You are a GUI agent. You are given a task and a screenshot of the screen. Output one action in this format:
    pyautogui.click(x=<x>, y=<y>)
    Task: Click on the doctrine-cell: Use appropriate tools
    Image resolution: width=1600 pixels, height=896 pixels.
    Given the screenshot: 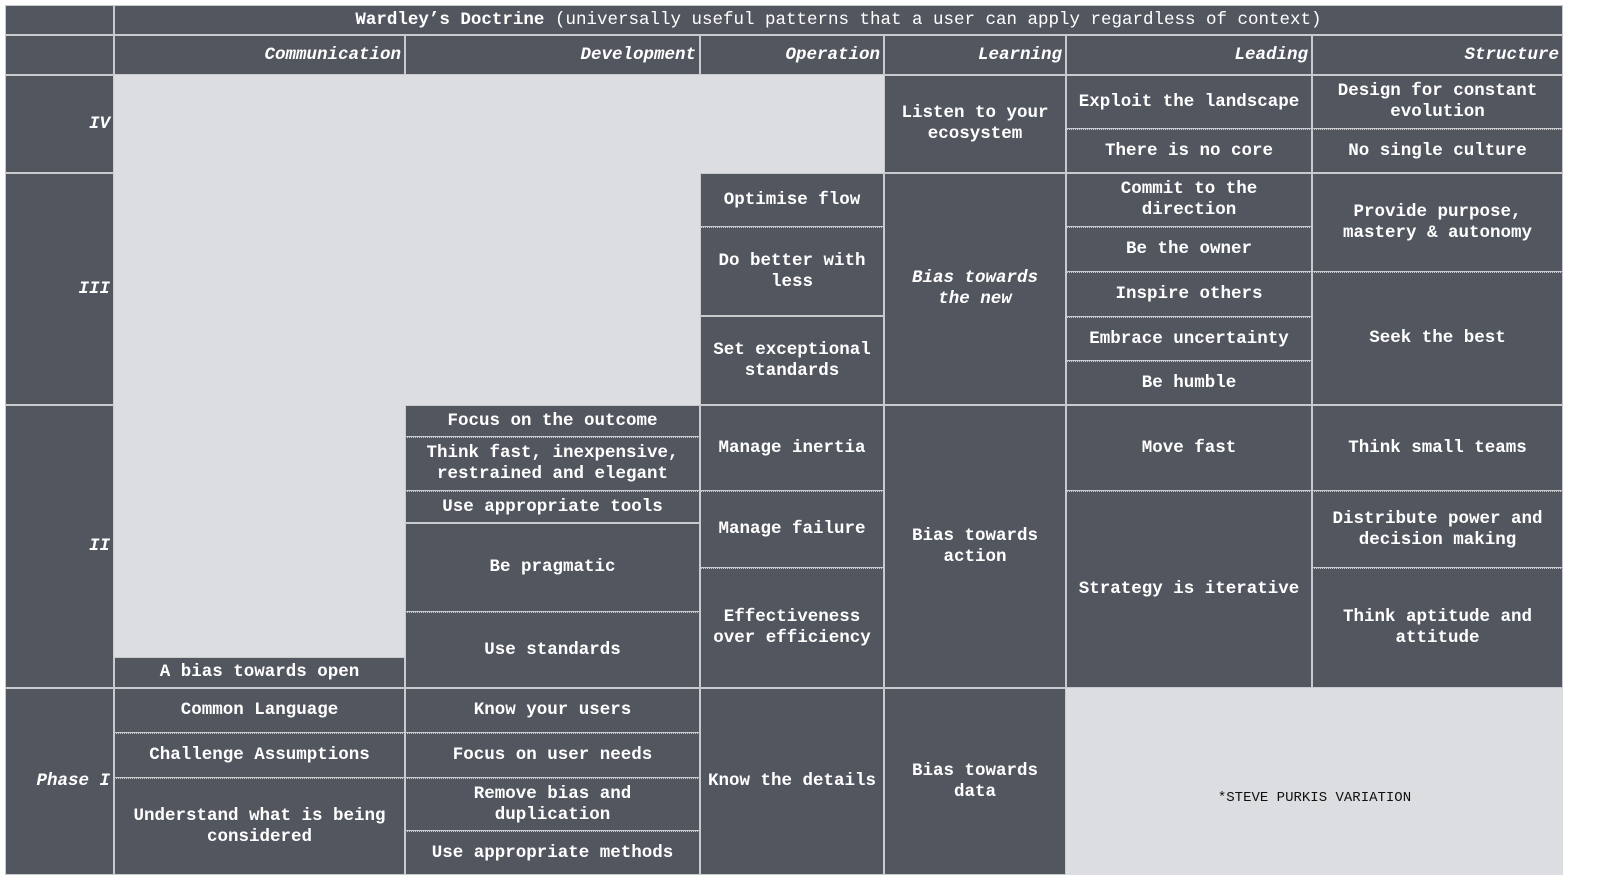 What is the action you would take?
    pyautogui.click(x=552, y=507)
    